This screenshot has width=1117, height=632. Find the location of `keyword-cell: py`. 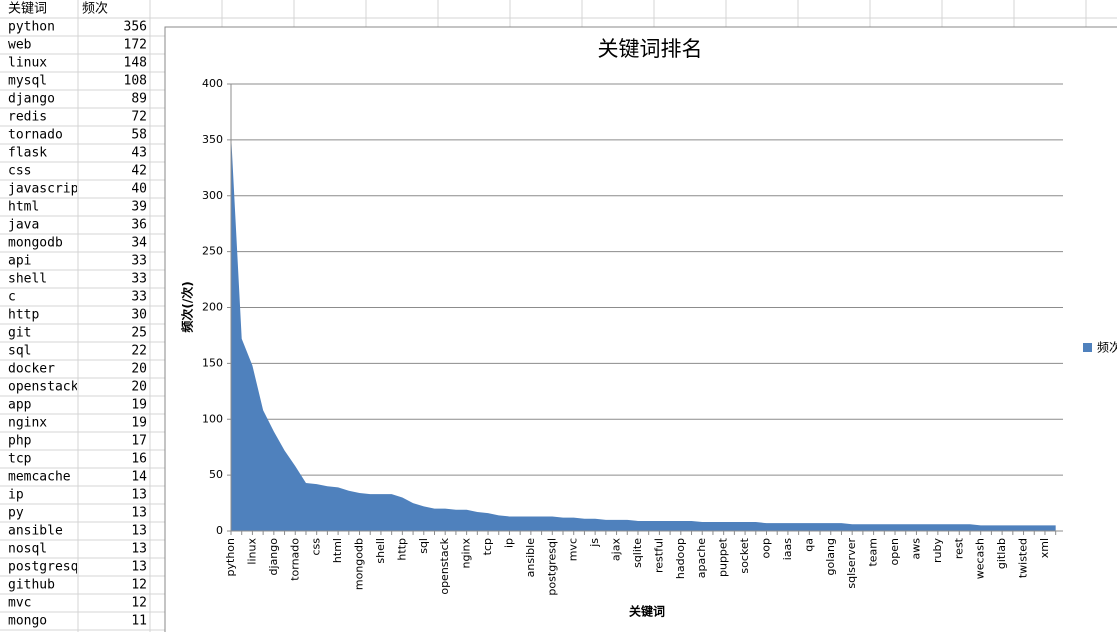

keyword-cell: py is located at coordinates (16, 513).